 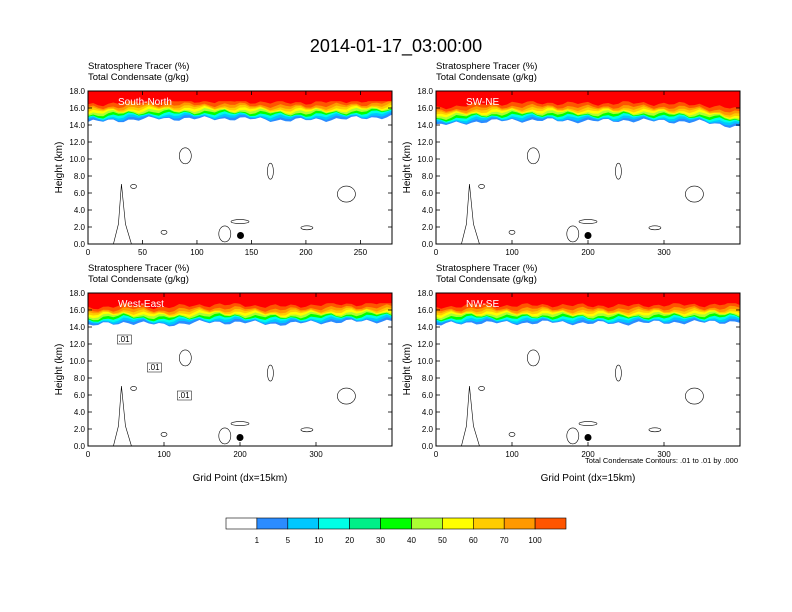 What do you see at coordinates (396, 531) in the screenshot?
I see `colorbar: 1 5 10 20 30 40 50 60 70 100` at bounding box center [396, 531].